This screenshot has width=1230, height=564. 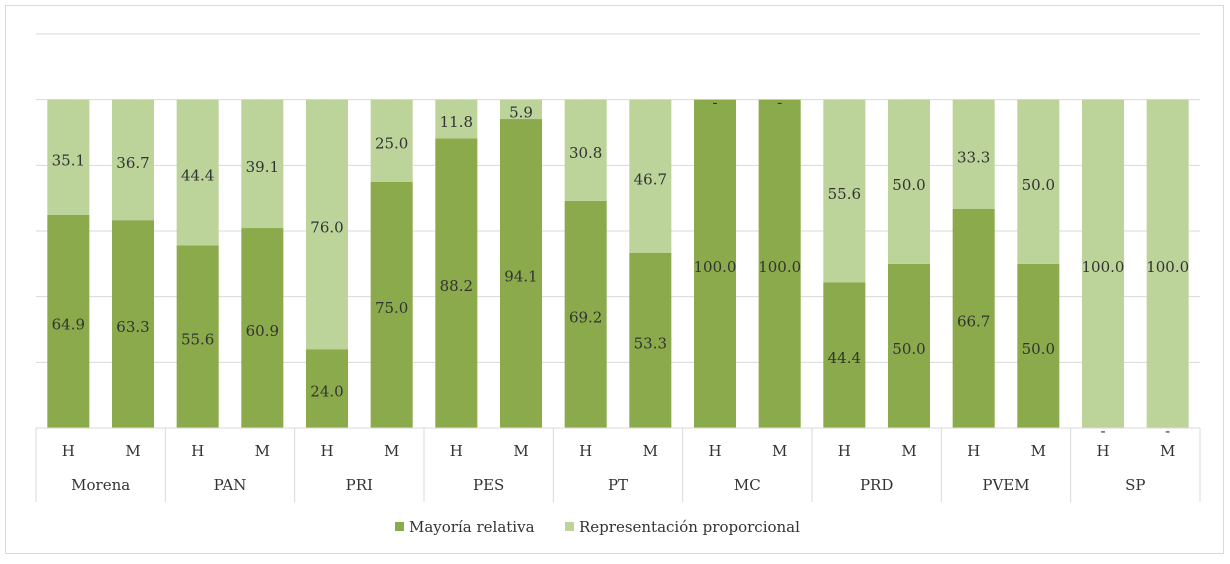 I want to click on legend-label: Mayoría relativa, so click(x=472, y=527).